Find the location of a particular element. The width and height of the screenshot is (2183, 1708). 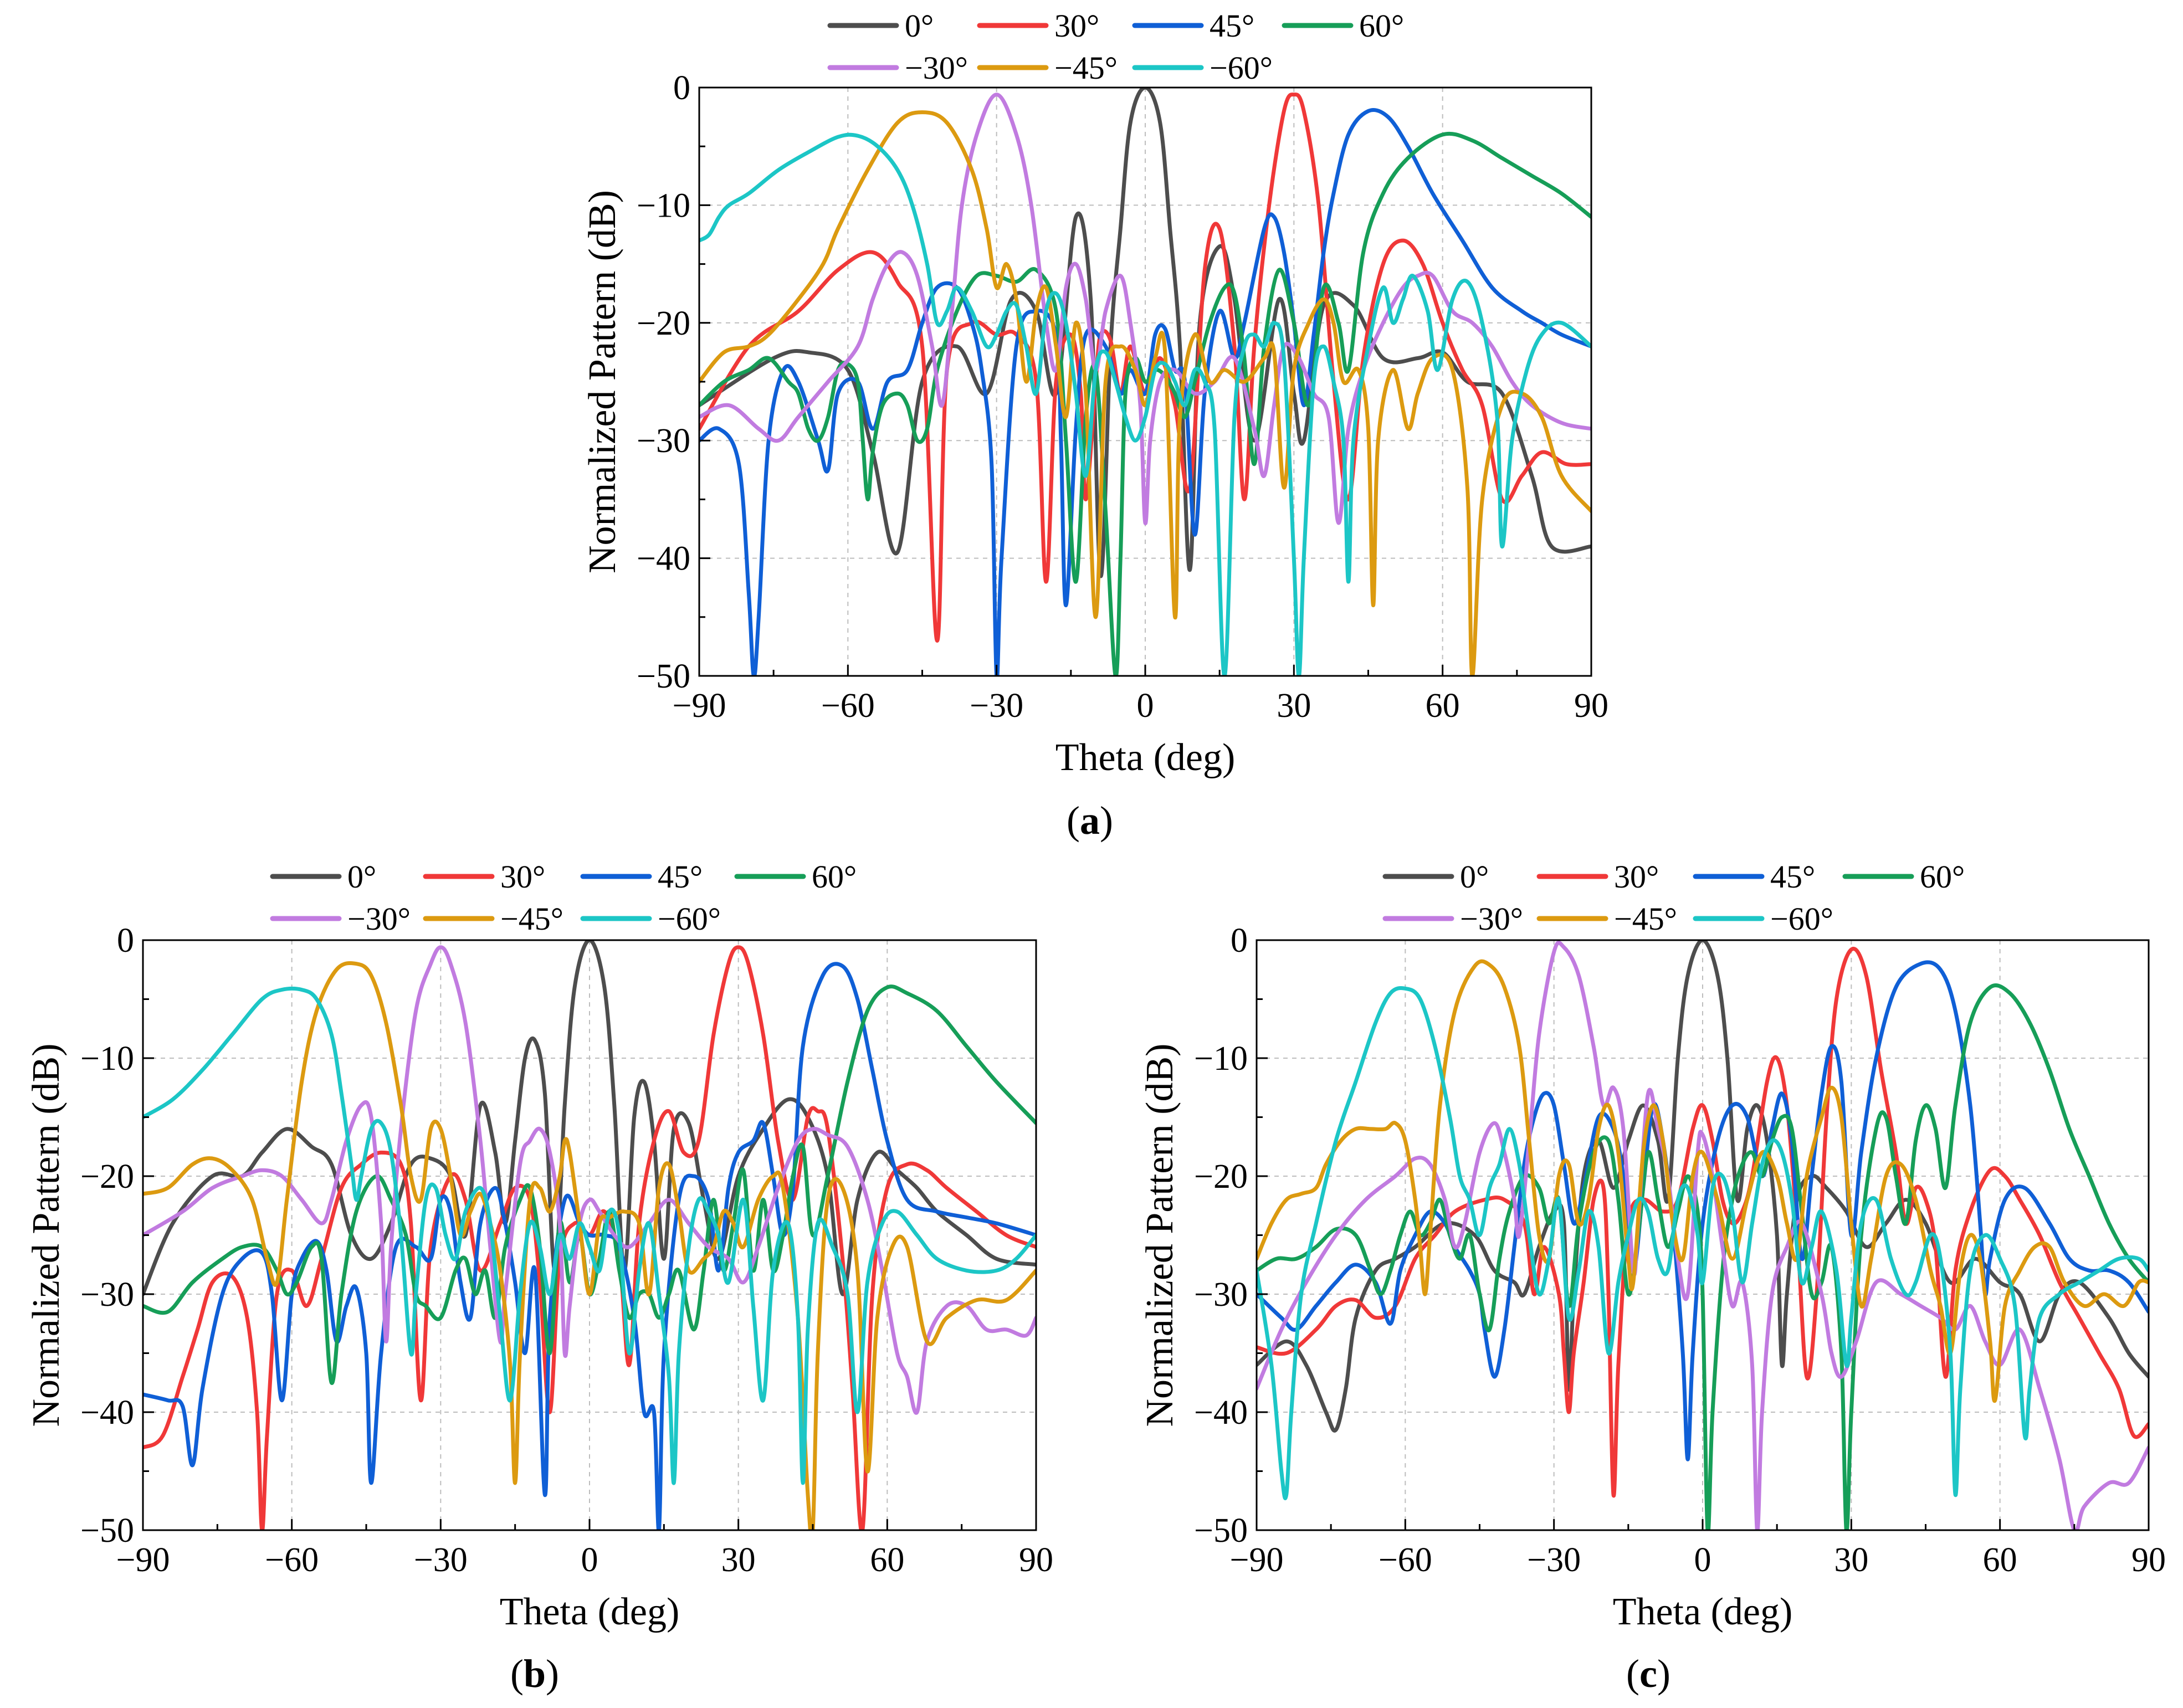

series-line-0deg-panel-b is located at coordinates (589, 1118).